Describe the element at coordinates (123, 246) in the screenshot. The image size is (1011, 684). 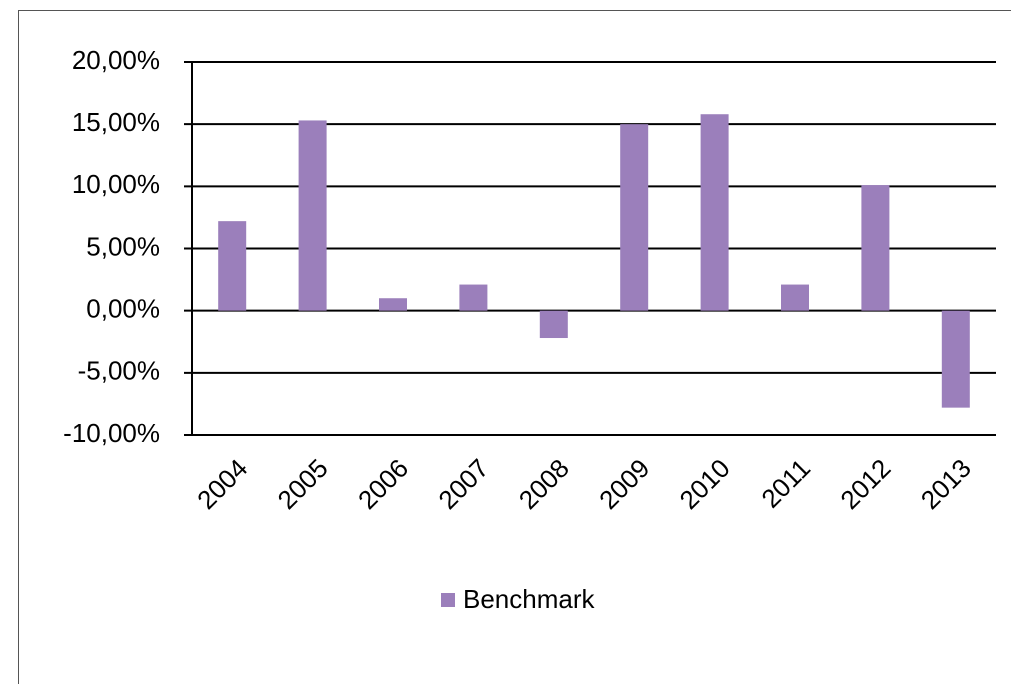
I see `y-tick-label: 5,00%` at that location.